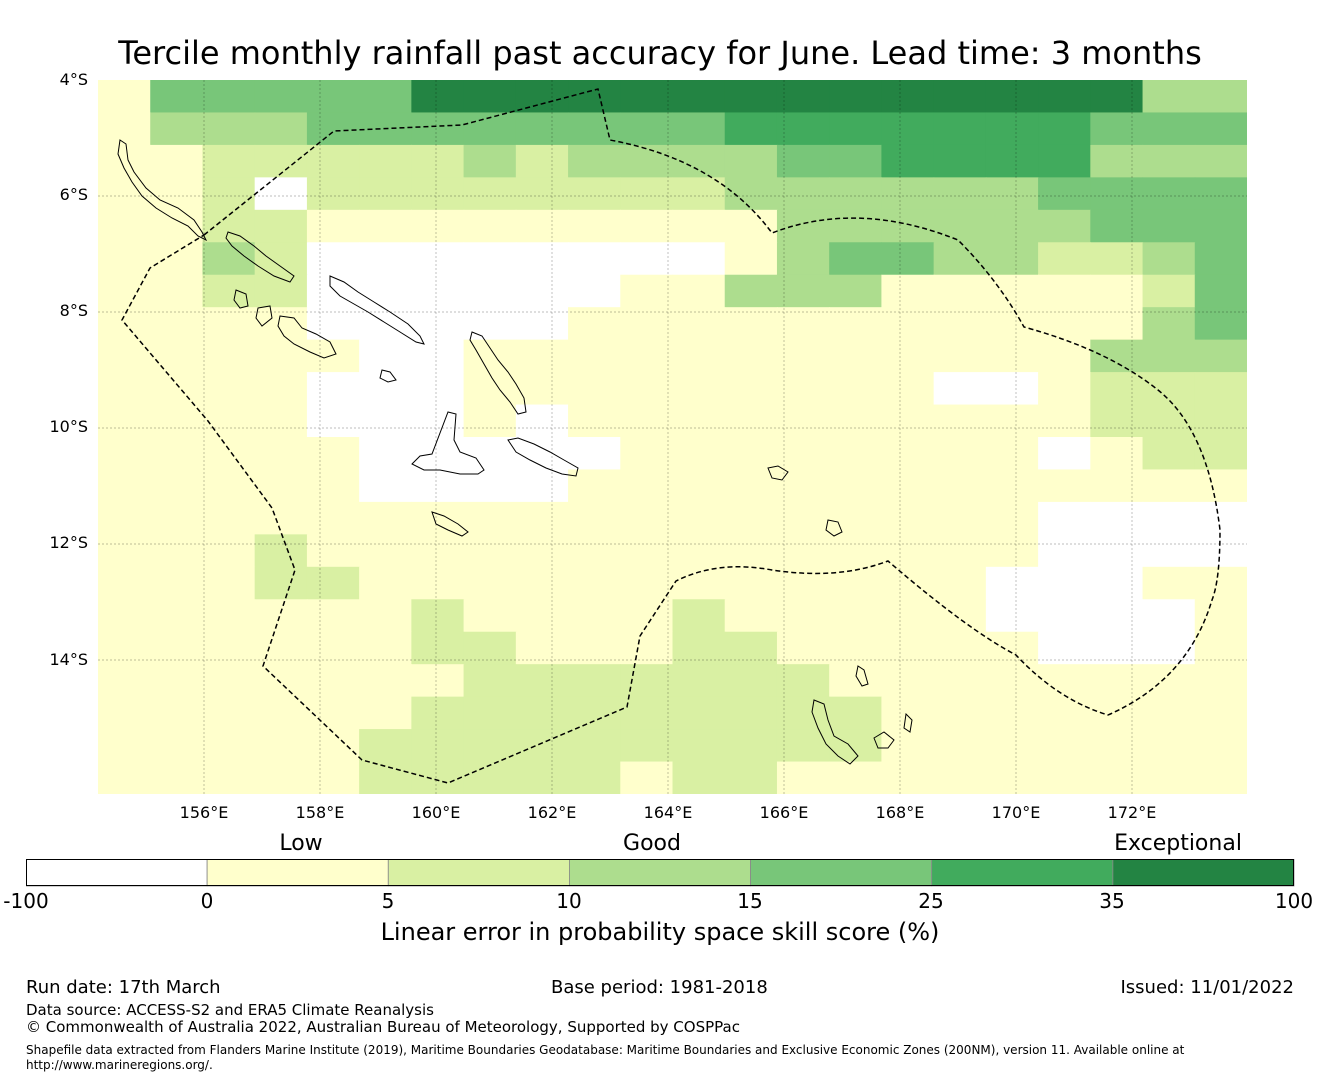 This screenshot has height=1080, width=1320. Describe the element at coordinates (900, 812) in the screenshot. I see `lon-label-168e: 168°E` at that location.